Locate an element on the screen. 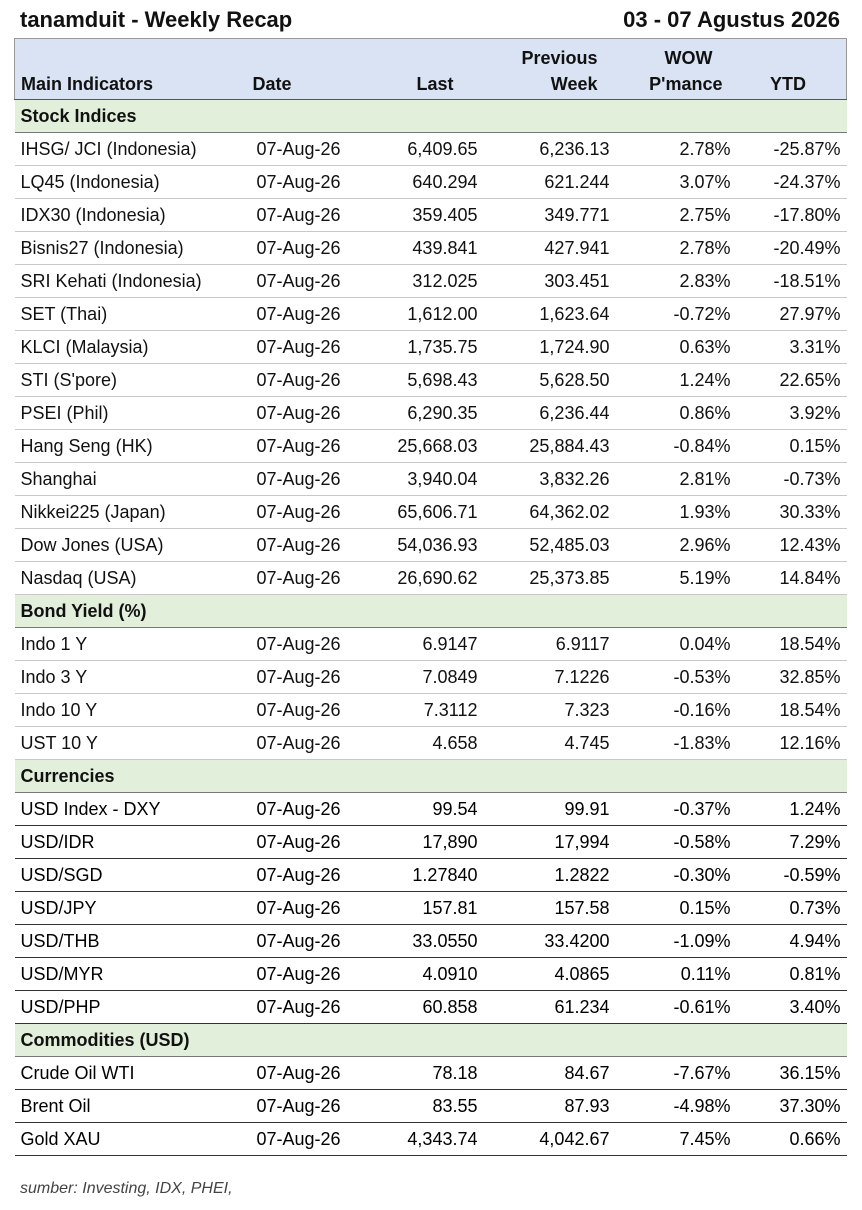 The image size is (862, 1210). ytd-value: 3.92% is located at coordinates (791, 413).